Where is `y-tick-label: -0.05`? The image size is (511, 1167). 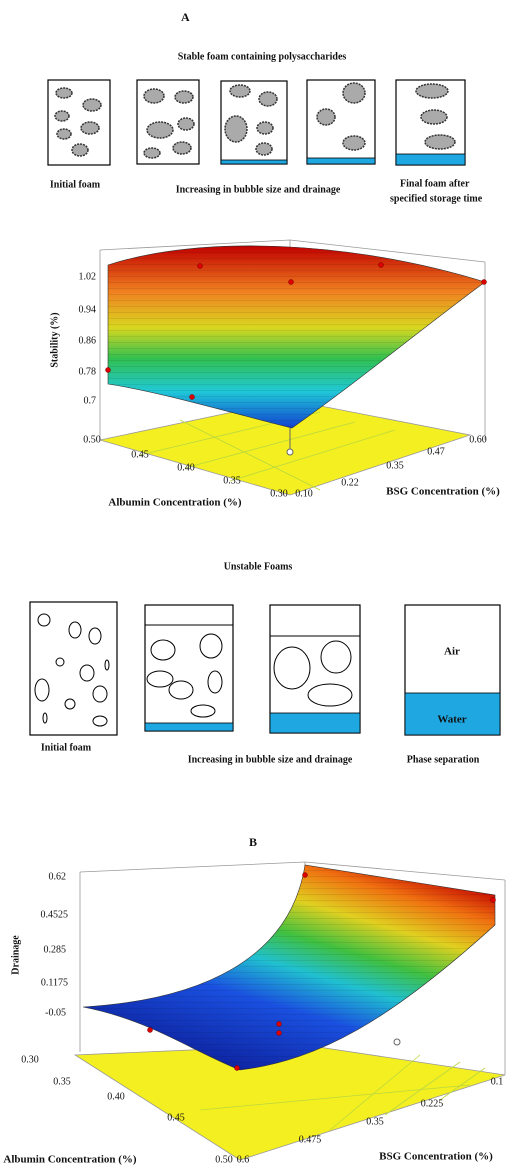 y-tick-label: -0.05 is located at coordinates (55, 1012).